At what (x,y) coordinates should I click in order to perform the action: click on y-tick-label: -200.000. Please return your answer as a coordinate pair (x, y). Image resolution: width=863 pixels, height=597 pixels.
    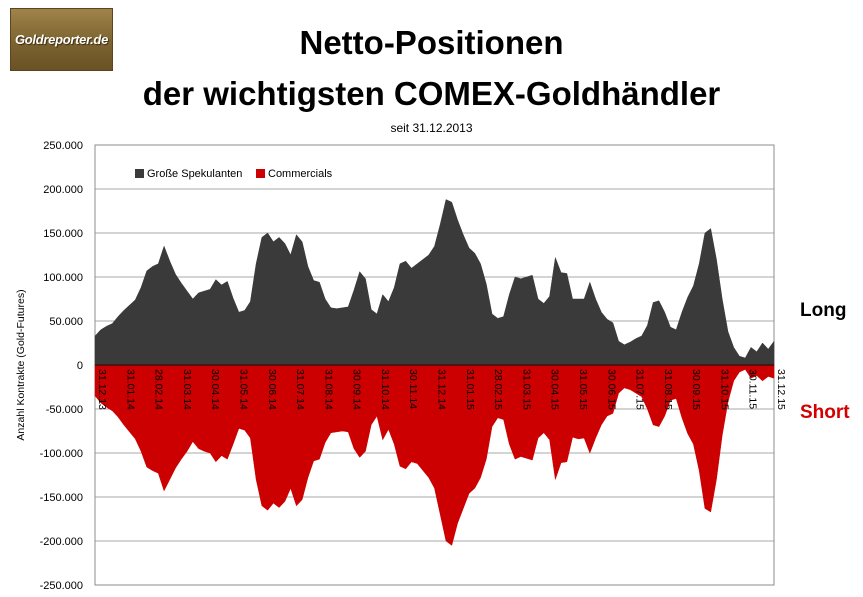
    Looking at the image, I should click on (61, 542).